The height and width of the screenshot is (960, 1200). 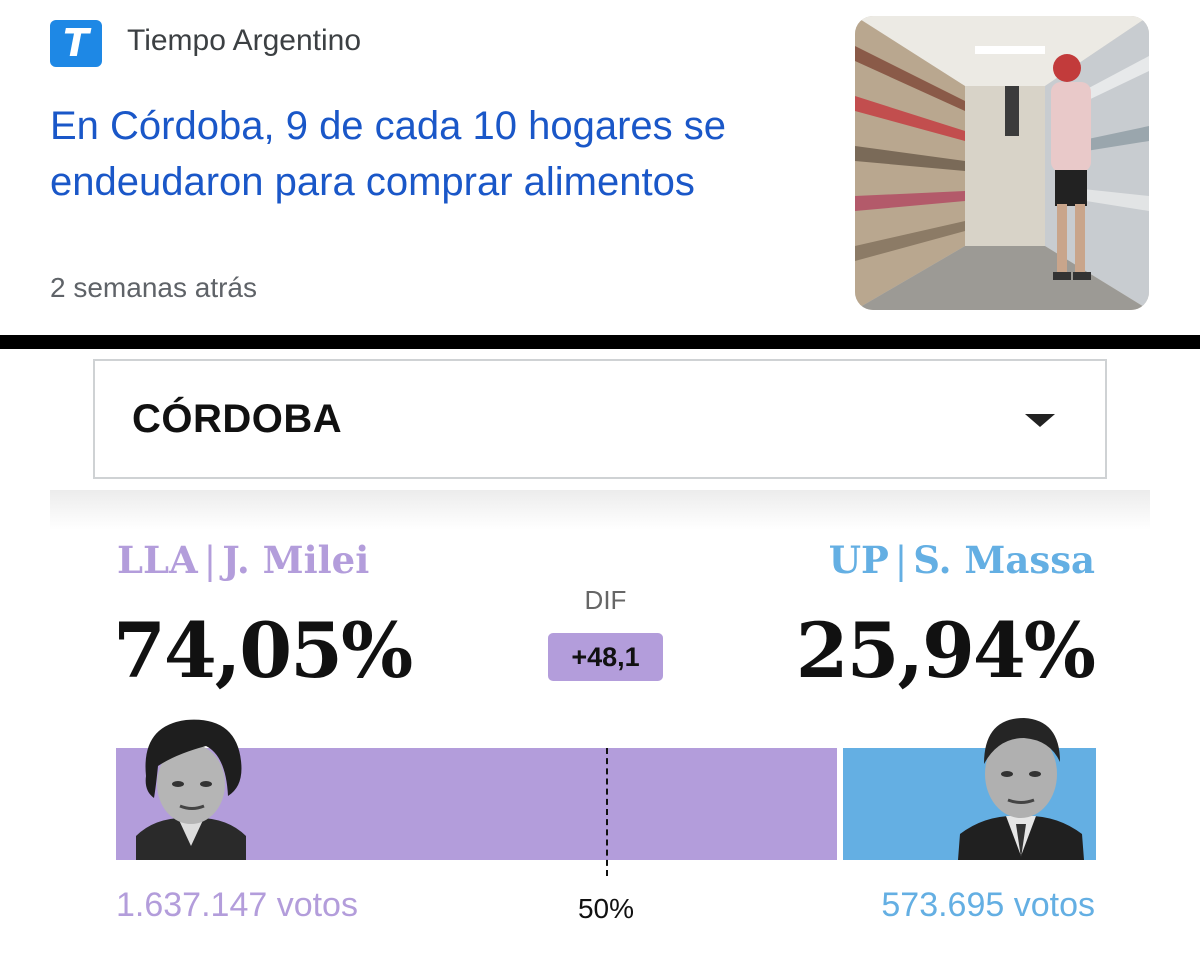 I want to click on right-candidate-name: S. Massa, so click(x=1004, y=560).